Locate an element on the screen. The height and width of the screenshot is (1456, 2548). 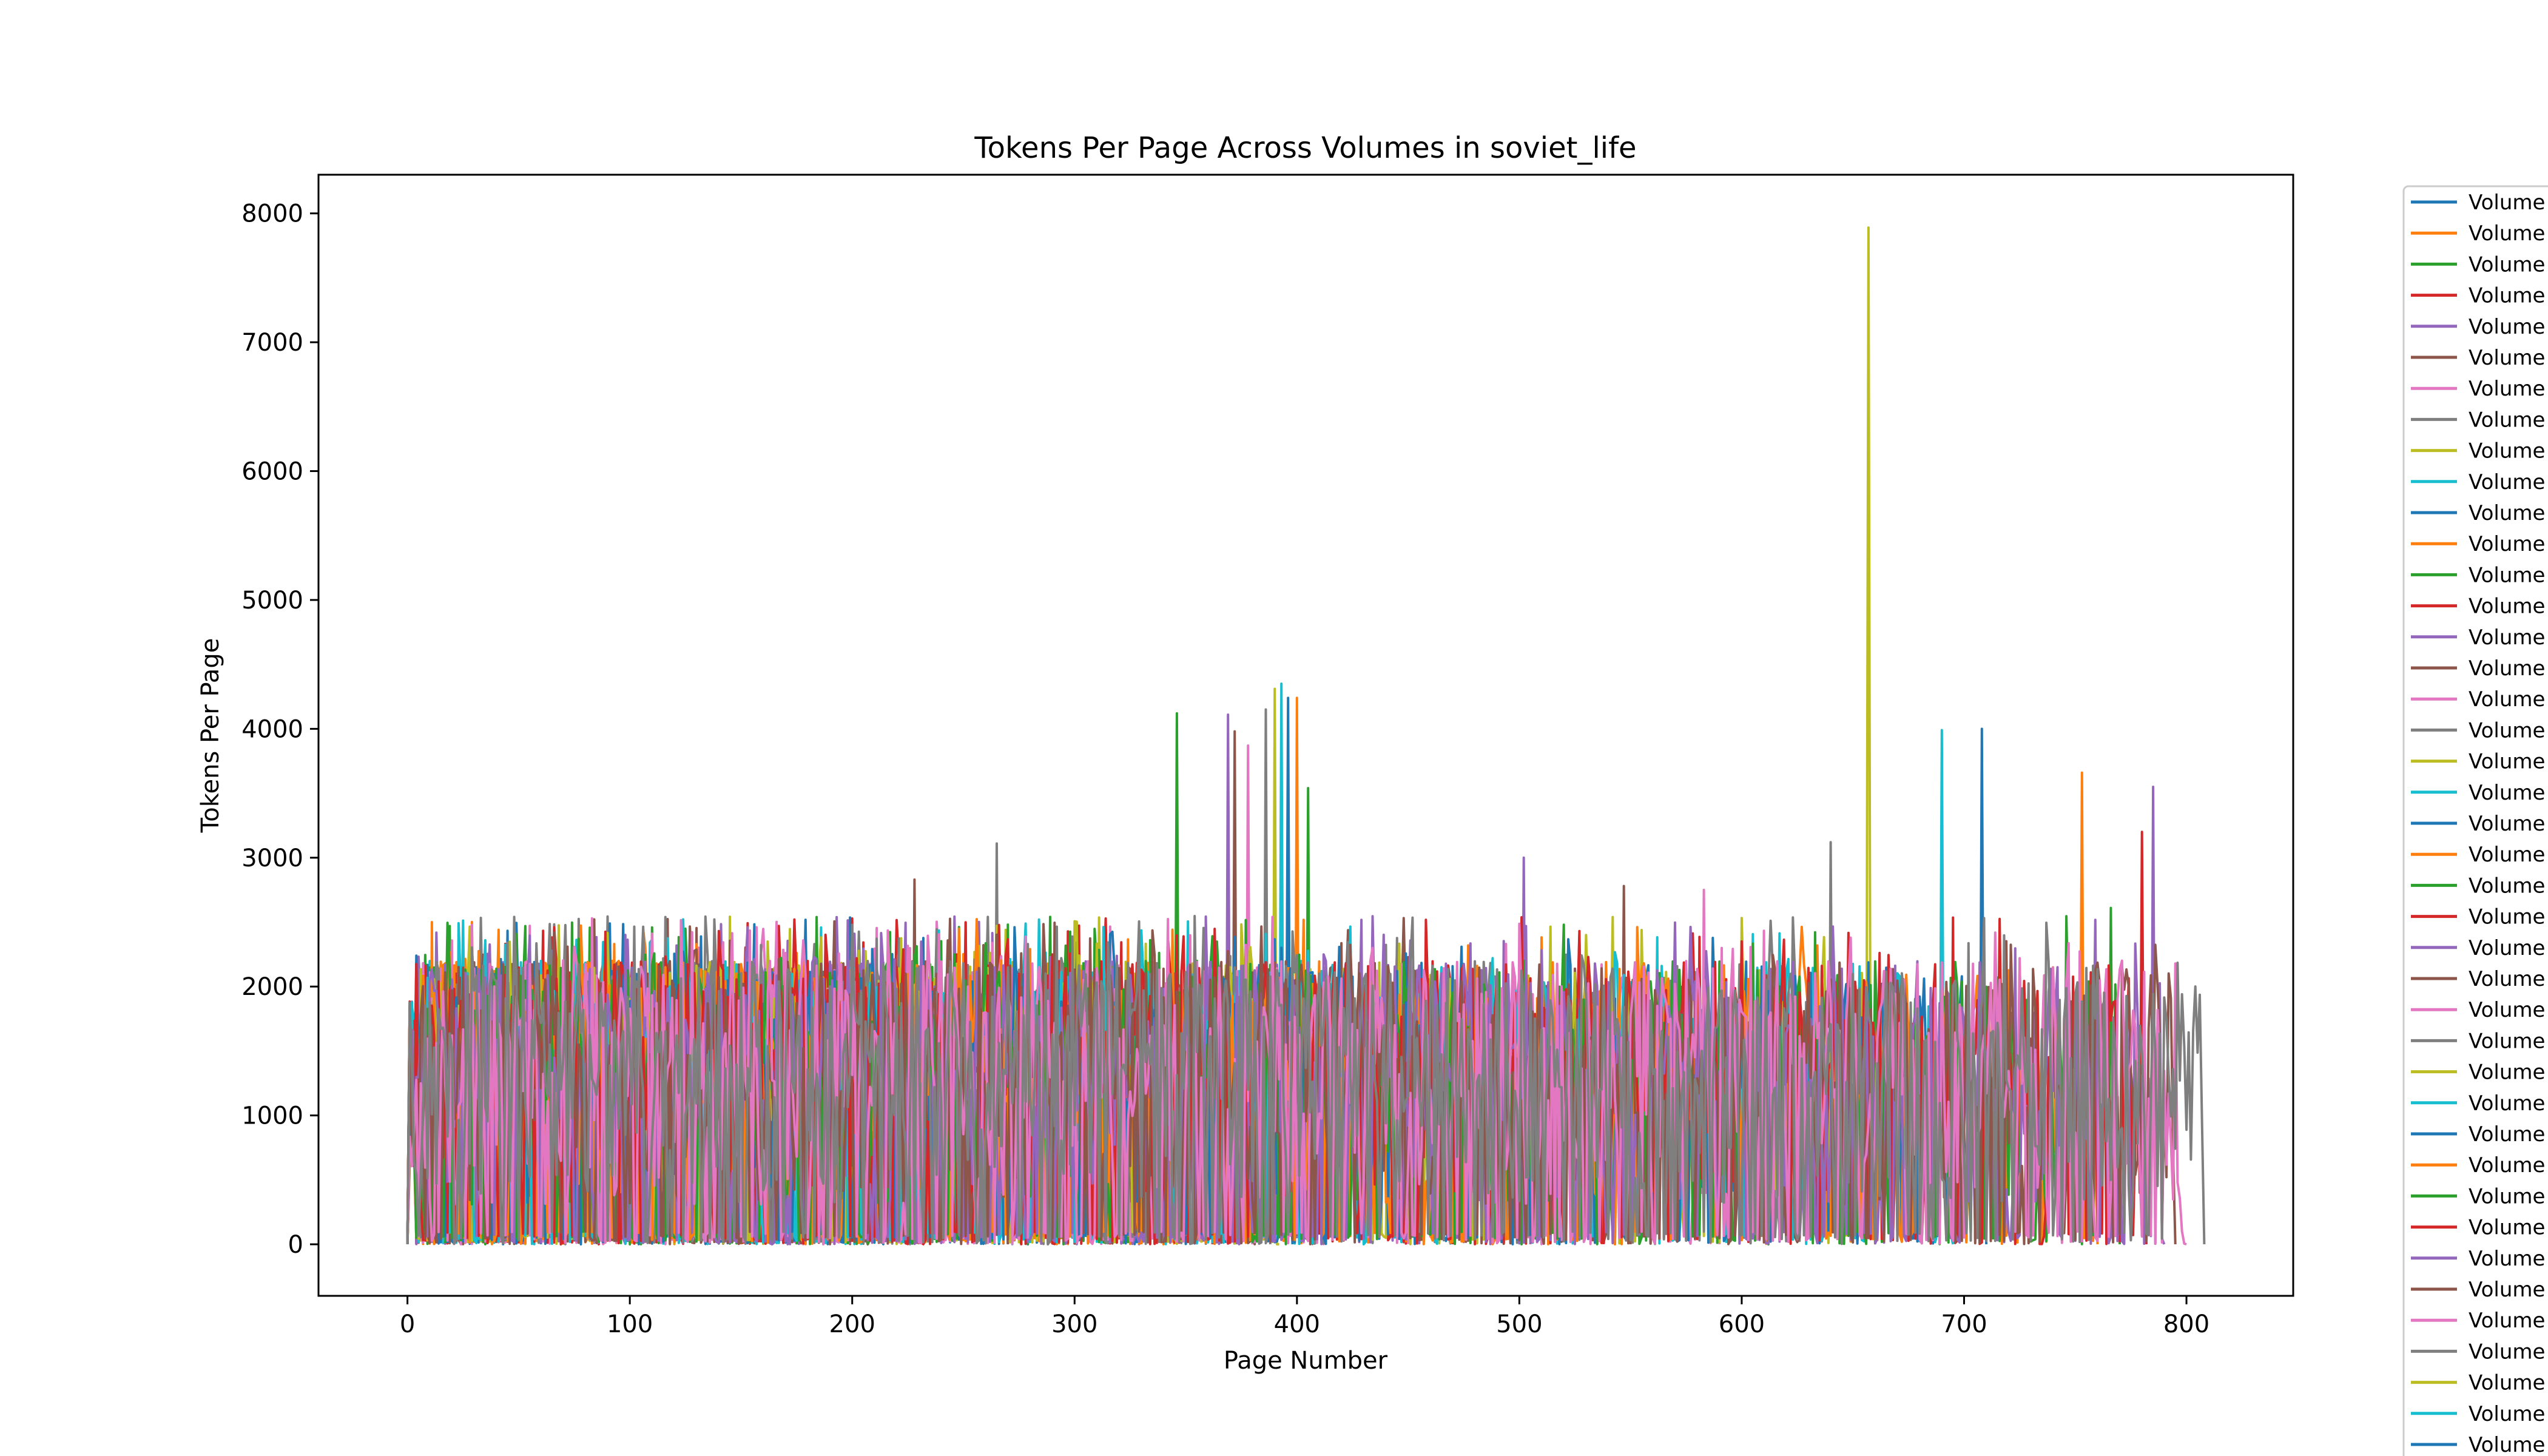
legend-label-20: Volume is located at coordinates (2507, 793).